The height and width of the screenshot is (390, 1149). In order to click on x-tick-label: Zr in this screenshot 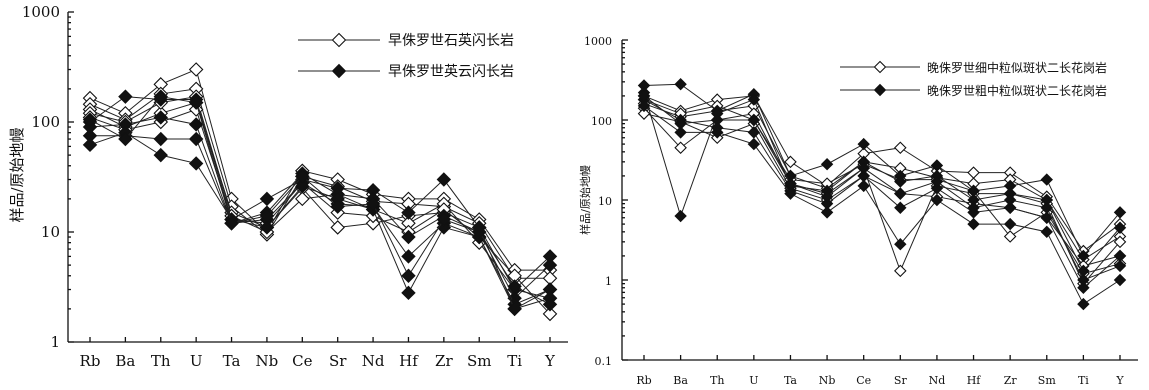, I will do `click(444, 361)`.